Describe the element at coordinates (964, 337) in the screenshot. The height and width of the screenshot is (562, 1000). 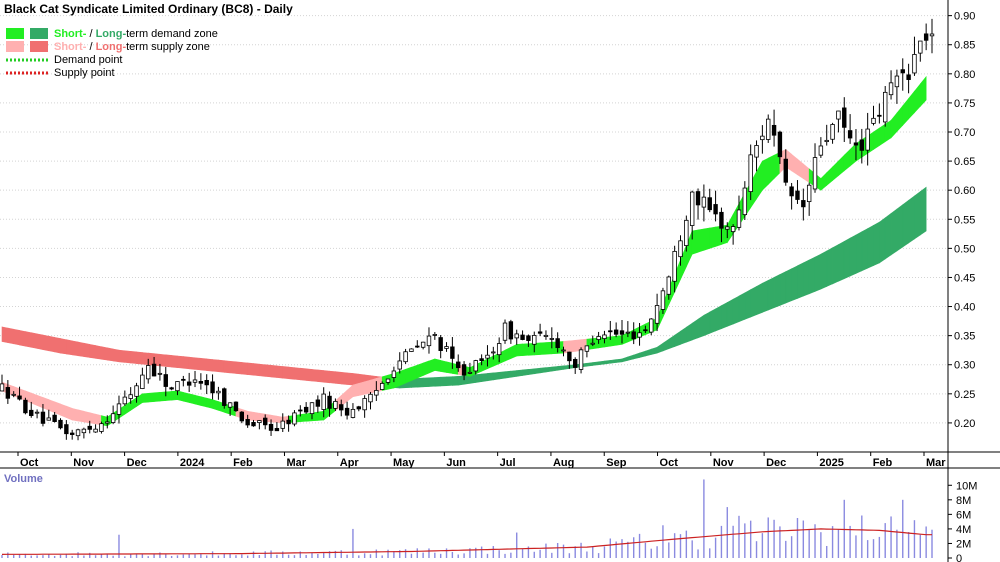
I see `price-tick-label: 0.35` at that location.